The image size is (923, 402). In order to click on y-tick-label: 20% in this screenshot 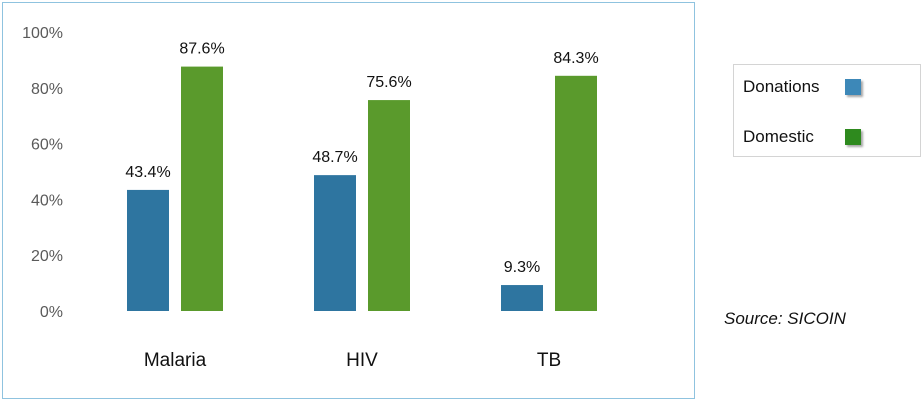, I will do `click(47, 256)`.